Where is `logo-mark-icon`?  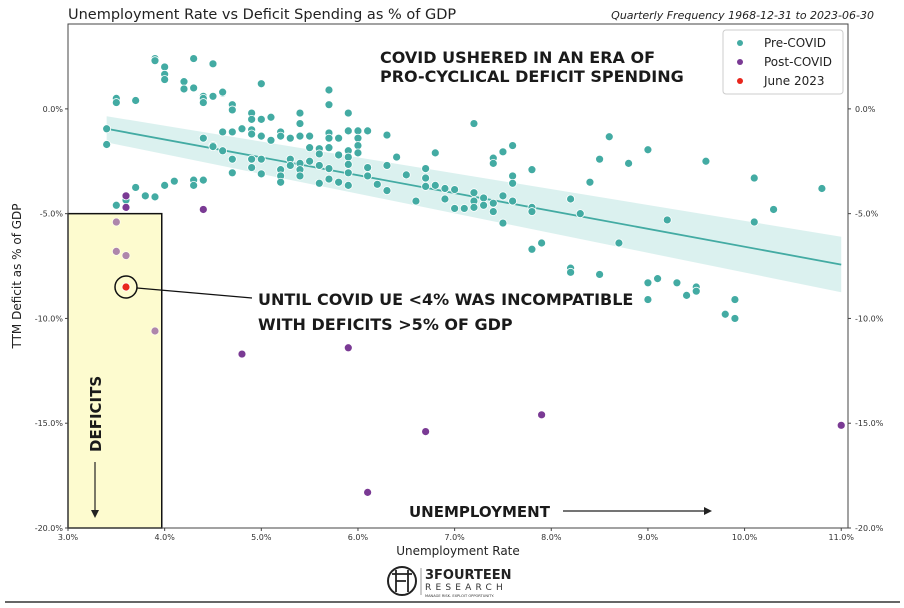
logo-mark-icon is located at coordinates (402, 581).